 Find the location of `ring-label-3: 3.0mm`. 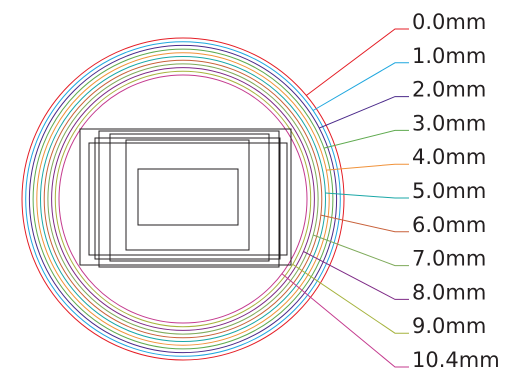

ring-label-3: 3.0mm is located at coordinates (449, 123).